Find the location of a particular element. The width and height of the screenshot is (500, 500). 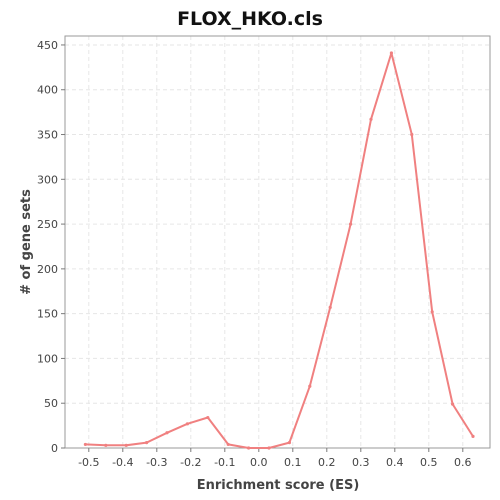

y-tick-label: 50 is located at coordinates (51, 403).